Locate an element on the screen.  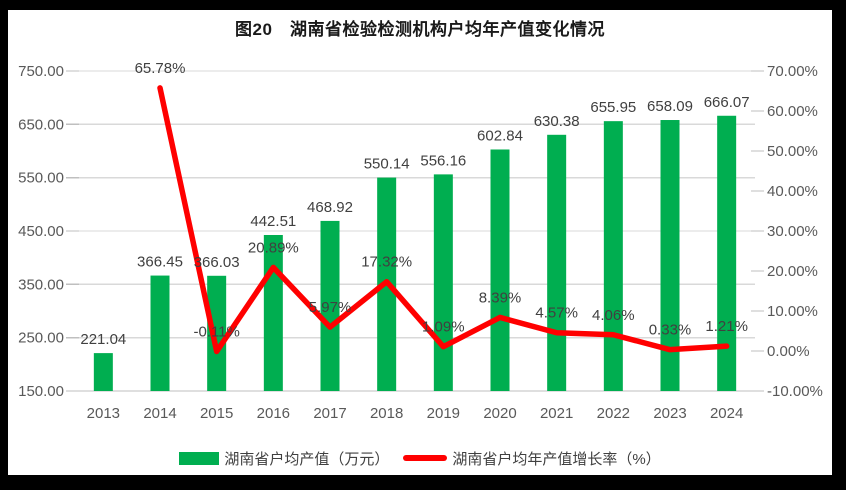
legend-item-bar-series: 湖南省户均产值（万元） is located at coordinates (284, 458).